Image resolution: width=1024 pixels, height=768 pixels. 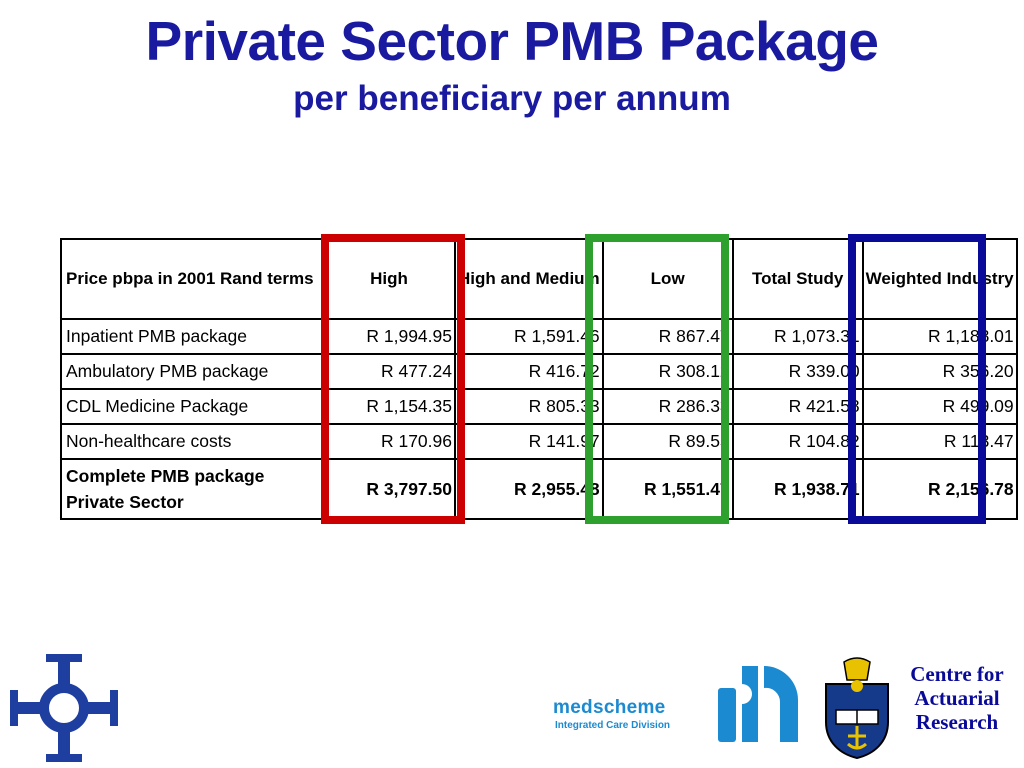 I want to click on cell-weighted-industry: R 2,156.78, so click(x=939, y=489).